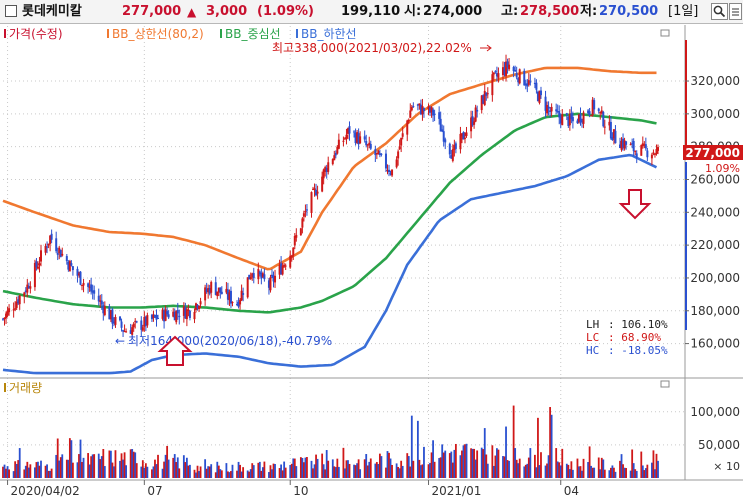  Describe the element at coordinates (665, 33) in the screenshot. I see `price-pane-button` at that location.